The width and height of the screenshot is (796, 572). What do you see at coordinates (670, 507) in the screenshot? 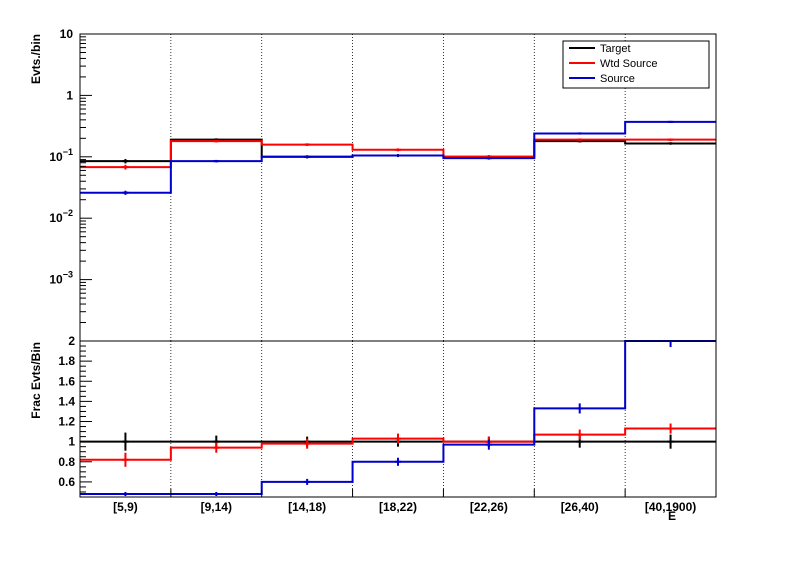
I see `x-category-label: [40,1900)` at bounding box center [670, 507].